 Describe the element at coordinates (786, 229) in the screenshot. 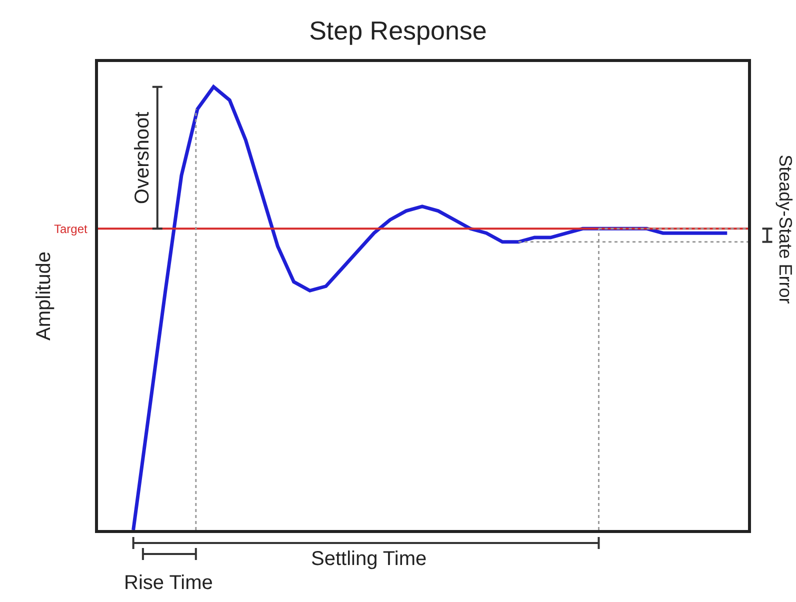

I see `text: Steady-State Error` at that location.